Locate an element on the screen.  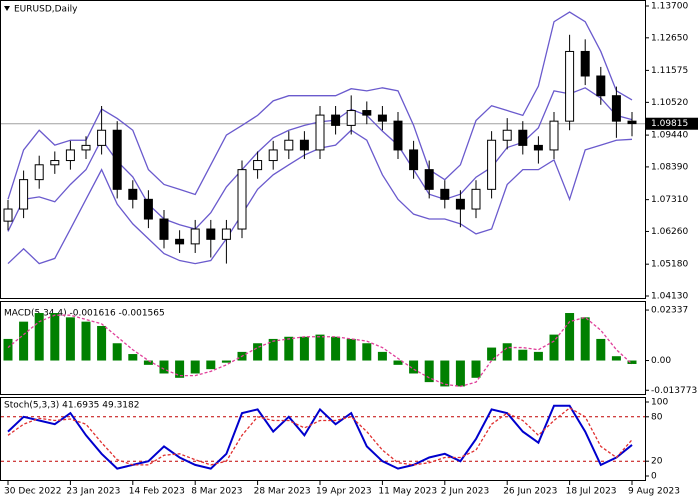
signal-line is located at coordinates (320, 436).